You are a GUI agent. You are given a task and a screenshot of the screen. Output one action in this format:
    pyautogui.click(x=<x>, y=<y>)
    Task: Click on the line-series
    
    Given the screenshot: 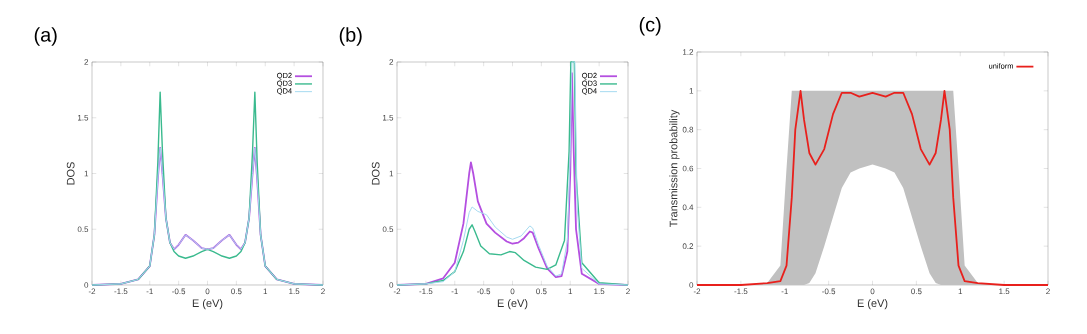 What is the action you would take?
    pyautogui.click(x=207, y=216)
    